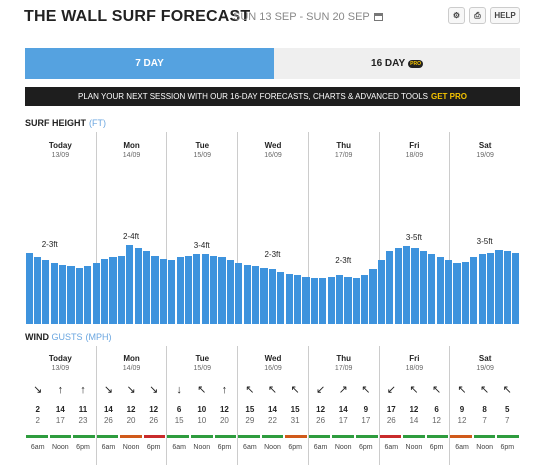  I want to click on surf-height-label: 2-3ft, so click(49, 244).